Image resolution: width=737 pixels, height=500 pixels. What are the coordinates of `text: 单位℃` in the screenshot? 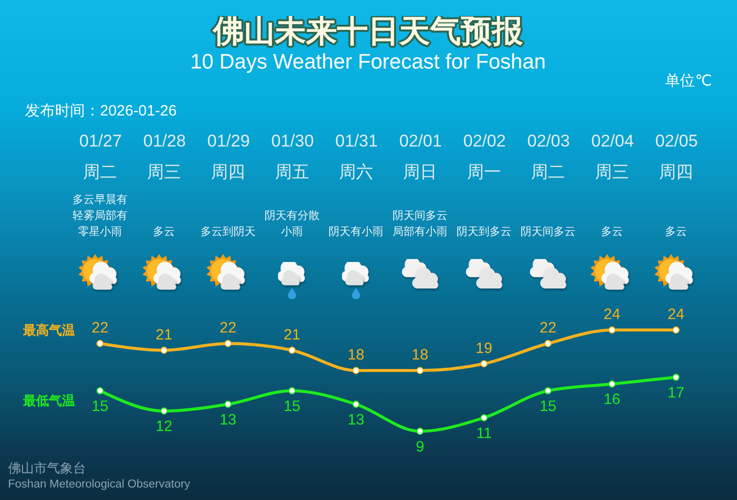 It's located at (688, 80).